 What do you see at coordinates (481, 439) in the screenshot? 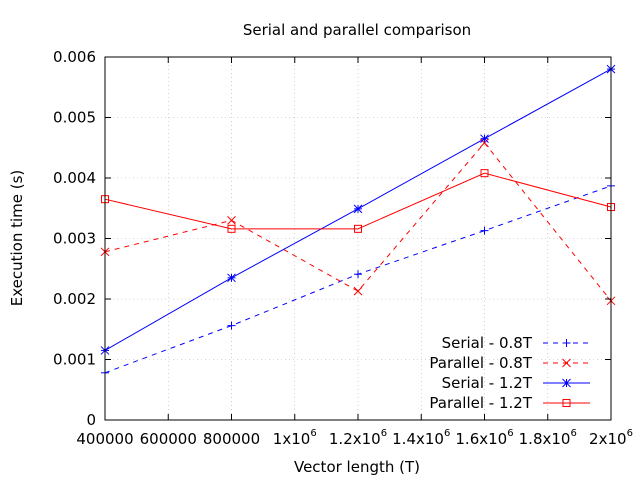
I see `svg-text: 1.6x10` at bounding box center [481, 439].